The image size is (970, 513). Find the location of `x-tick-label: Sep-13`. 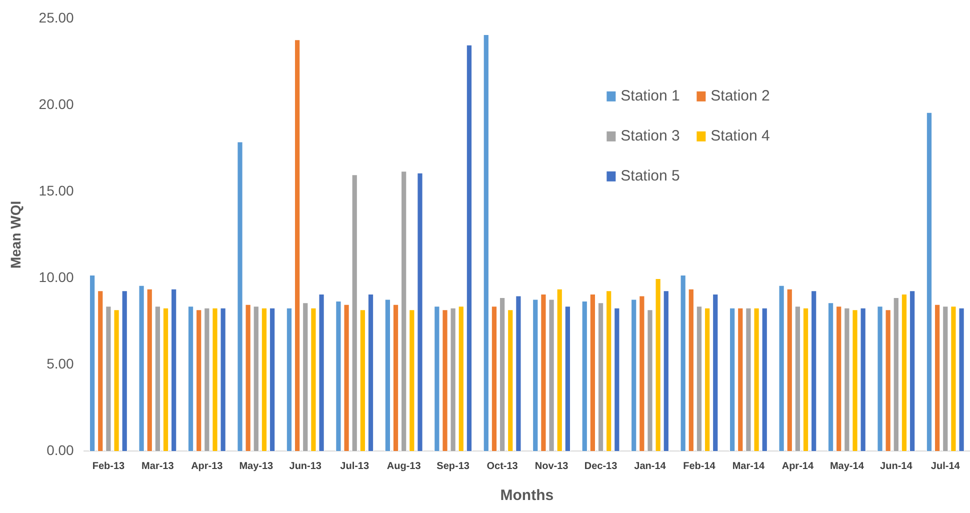

x-tick-label: Sep-13 is located at coordinates (453, 466).